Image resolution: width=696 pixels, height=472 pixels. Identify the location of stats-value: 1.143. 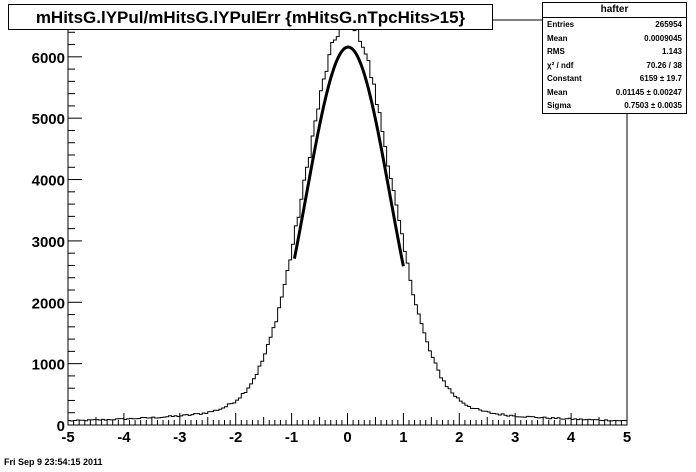
(671, 51).